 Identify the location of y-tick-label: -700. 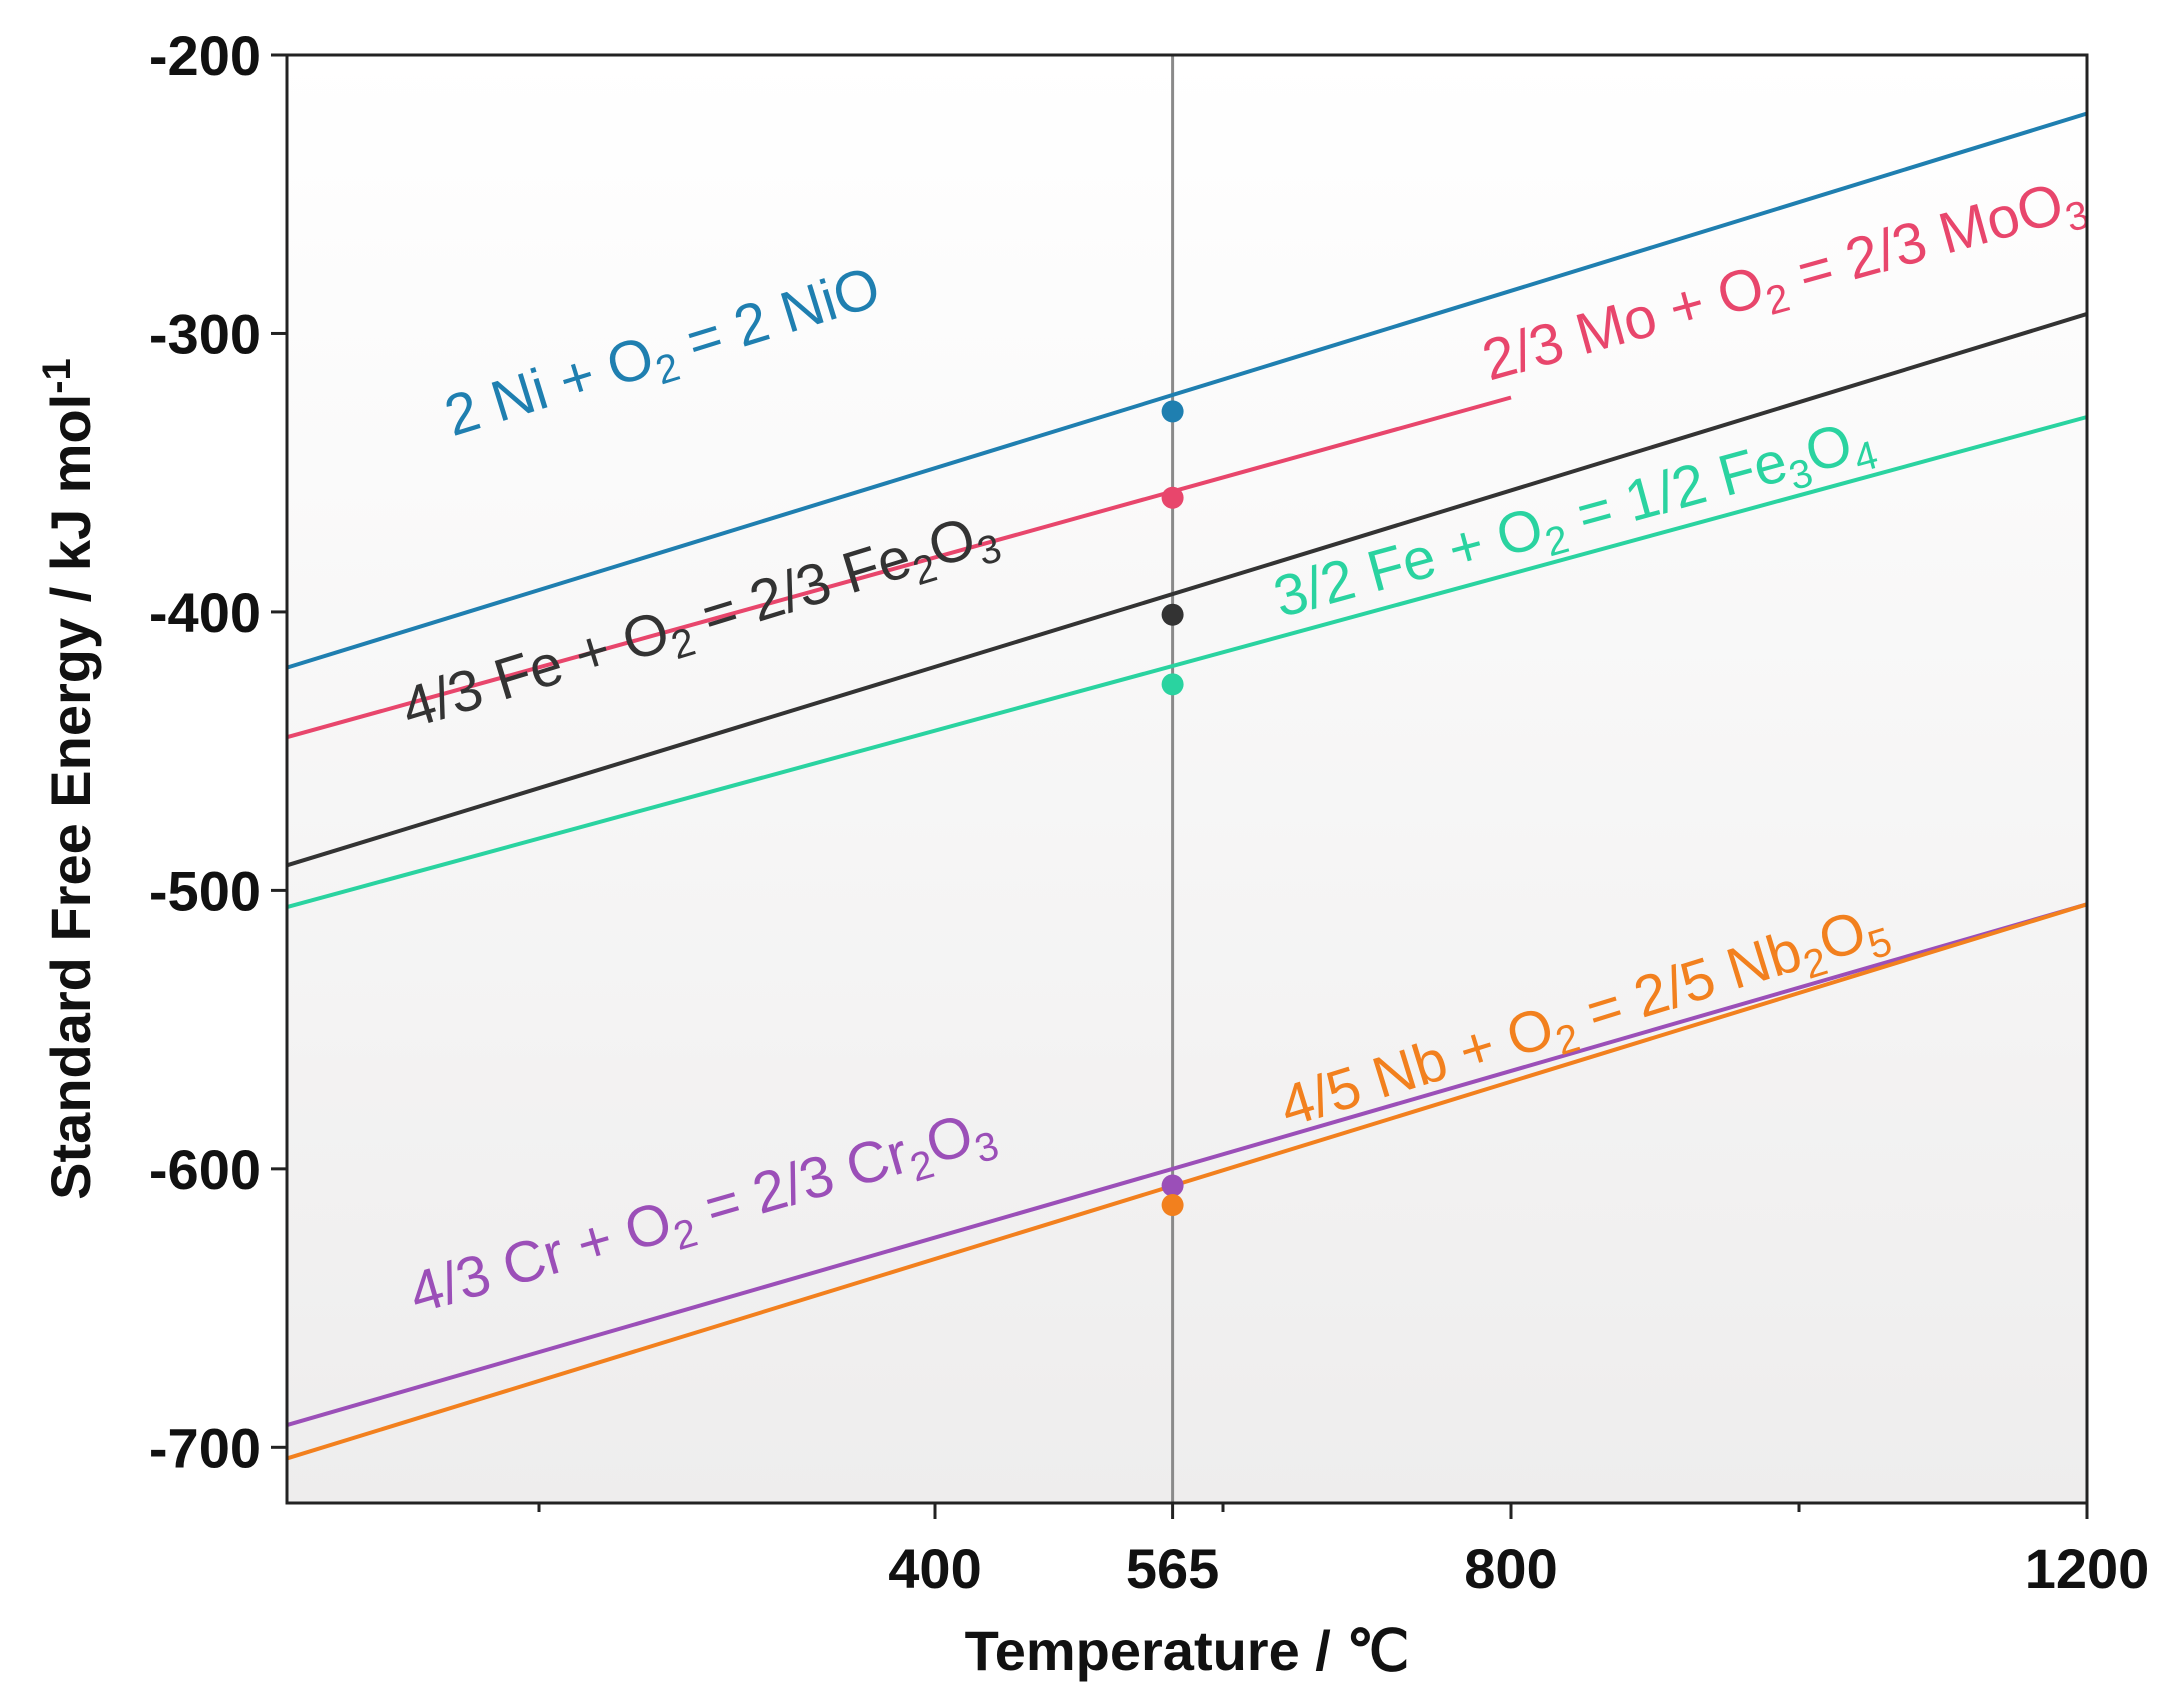
(205, 1447).